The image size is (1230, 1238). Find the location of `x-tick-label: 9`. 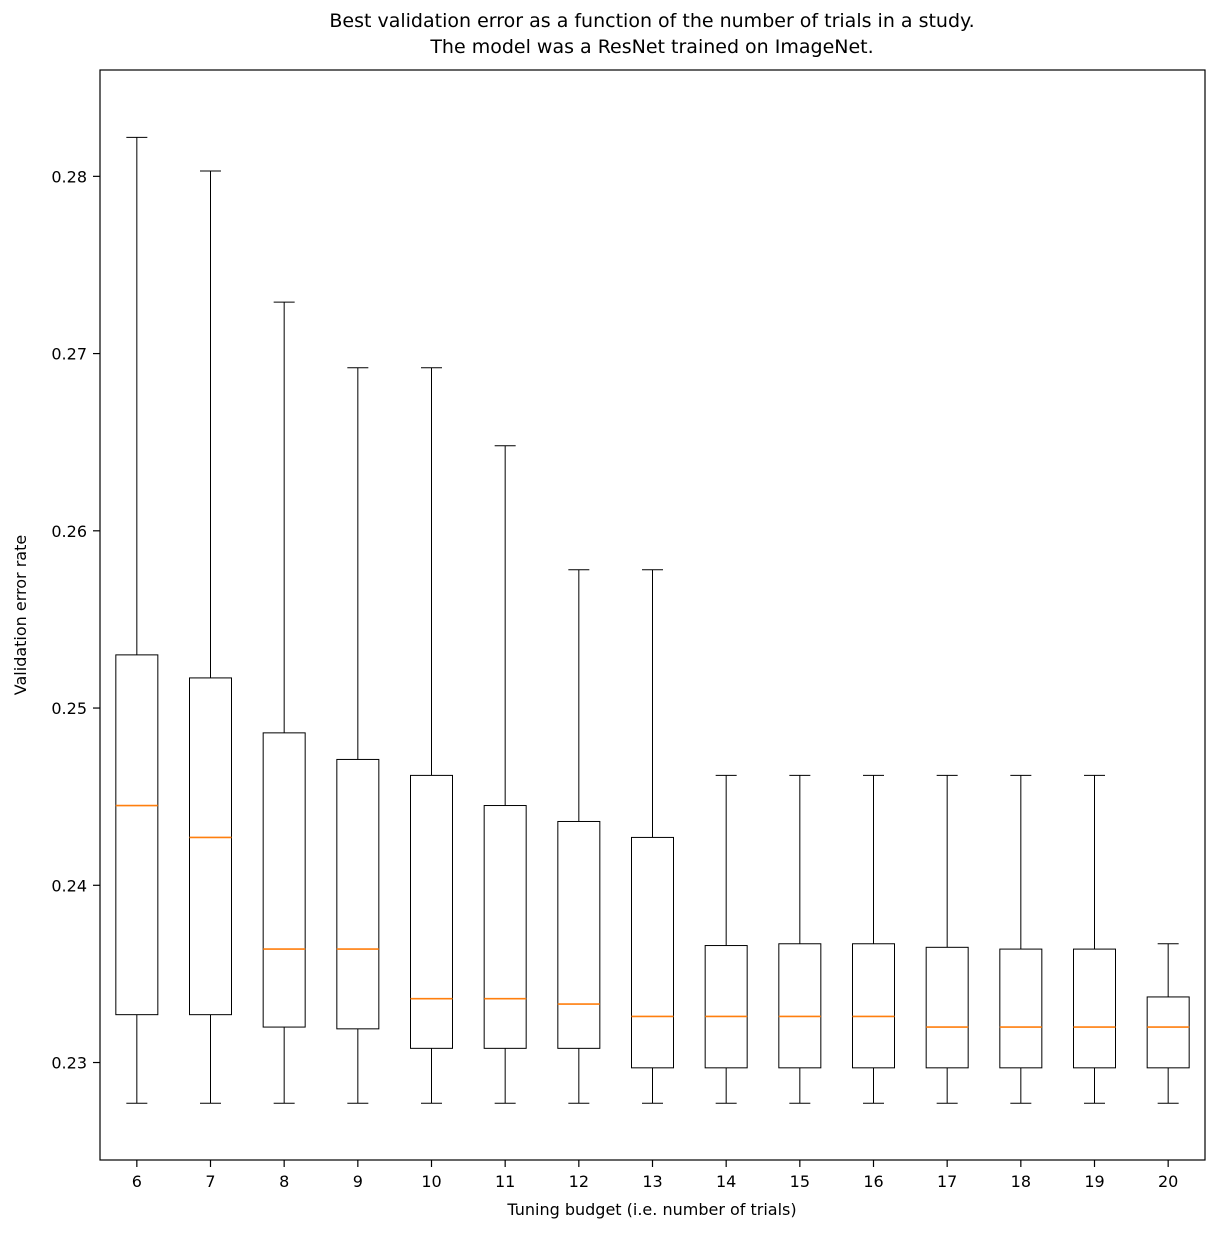

x-tick-label: 9 is located at coordinates (358, 1181).